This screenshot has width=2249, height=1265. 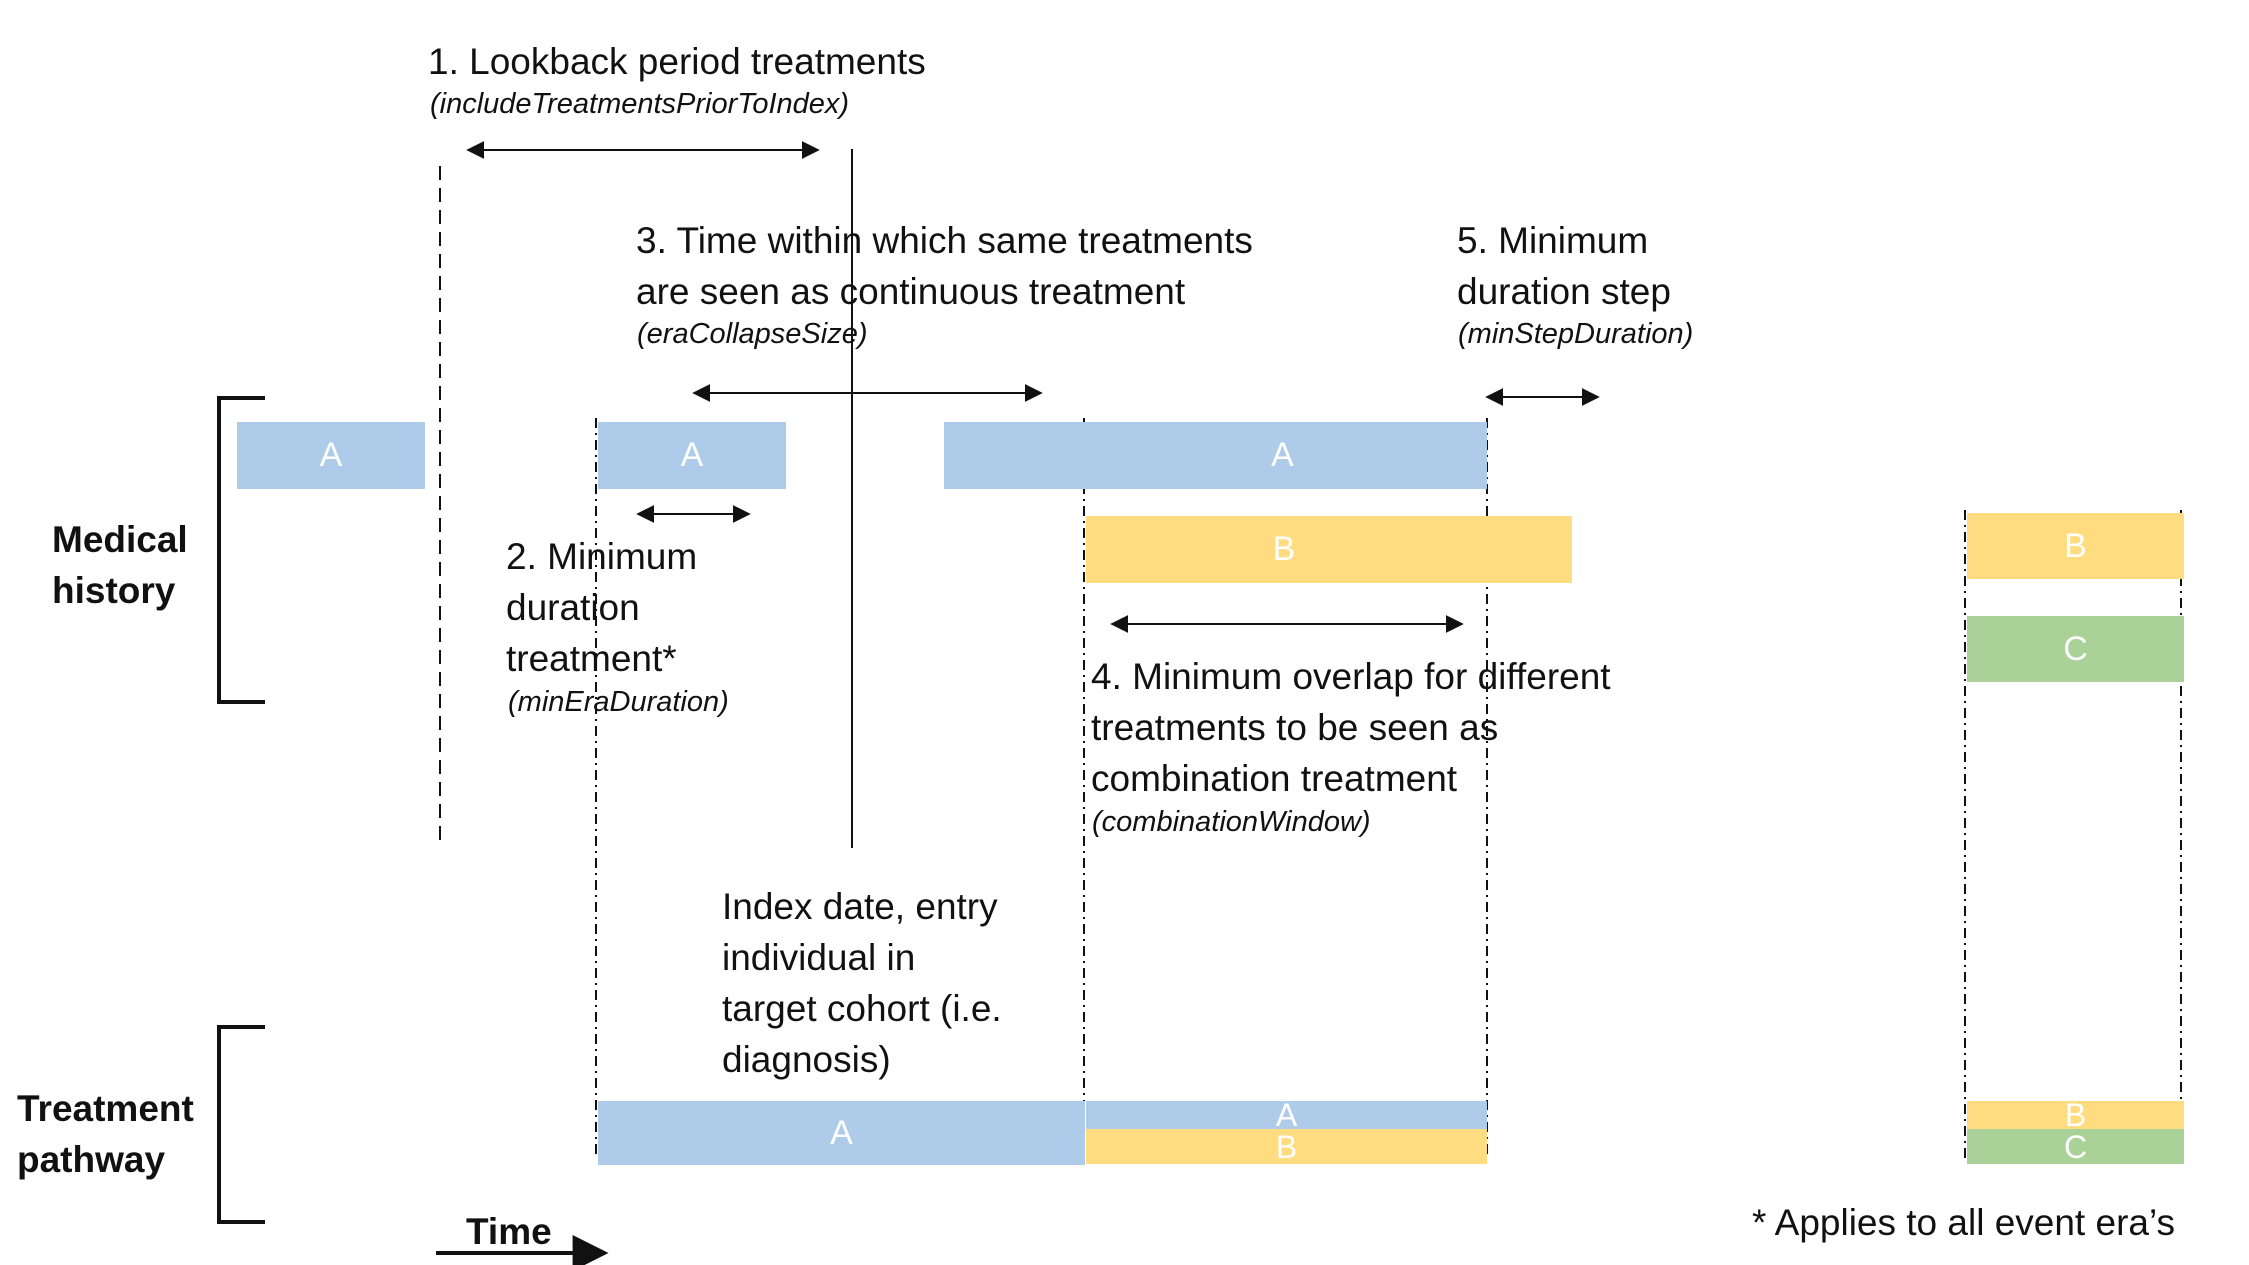 I want to click on treatment-pathway-label: Treatment pathway, so click(x=105, y=1134).